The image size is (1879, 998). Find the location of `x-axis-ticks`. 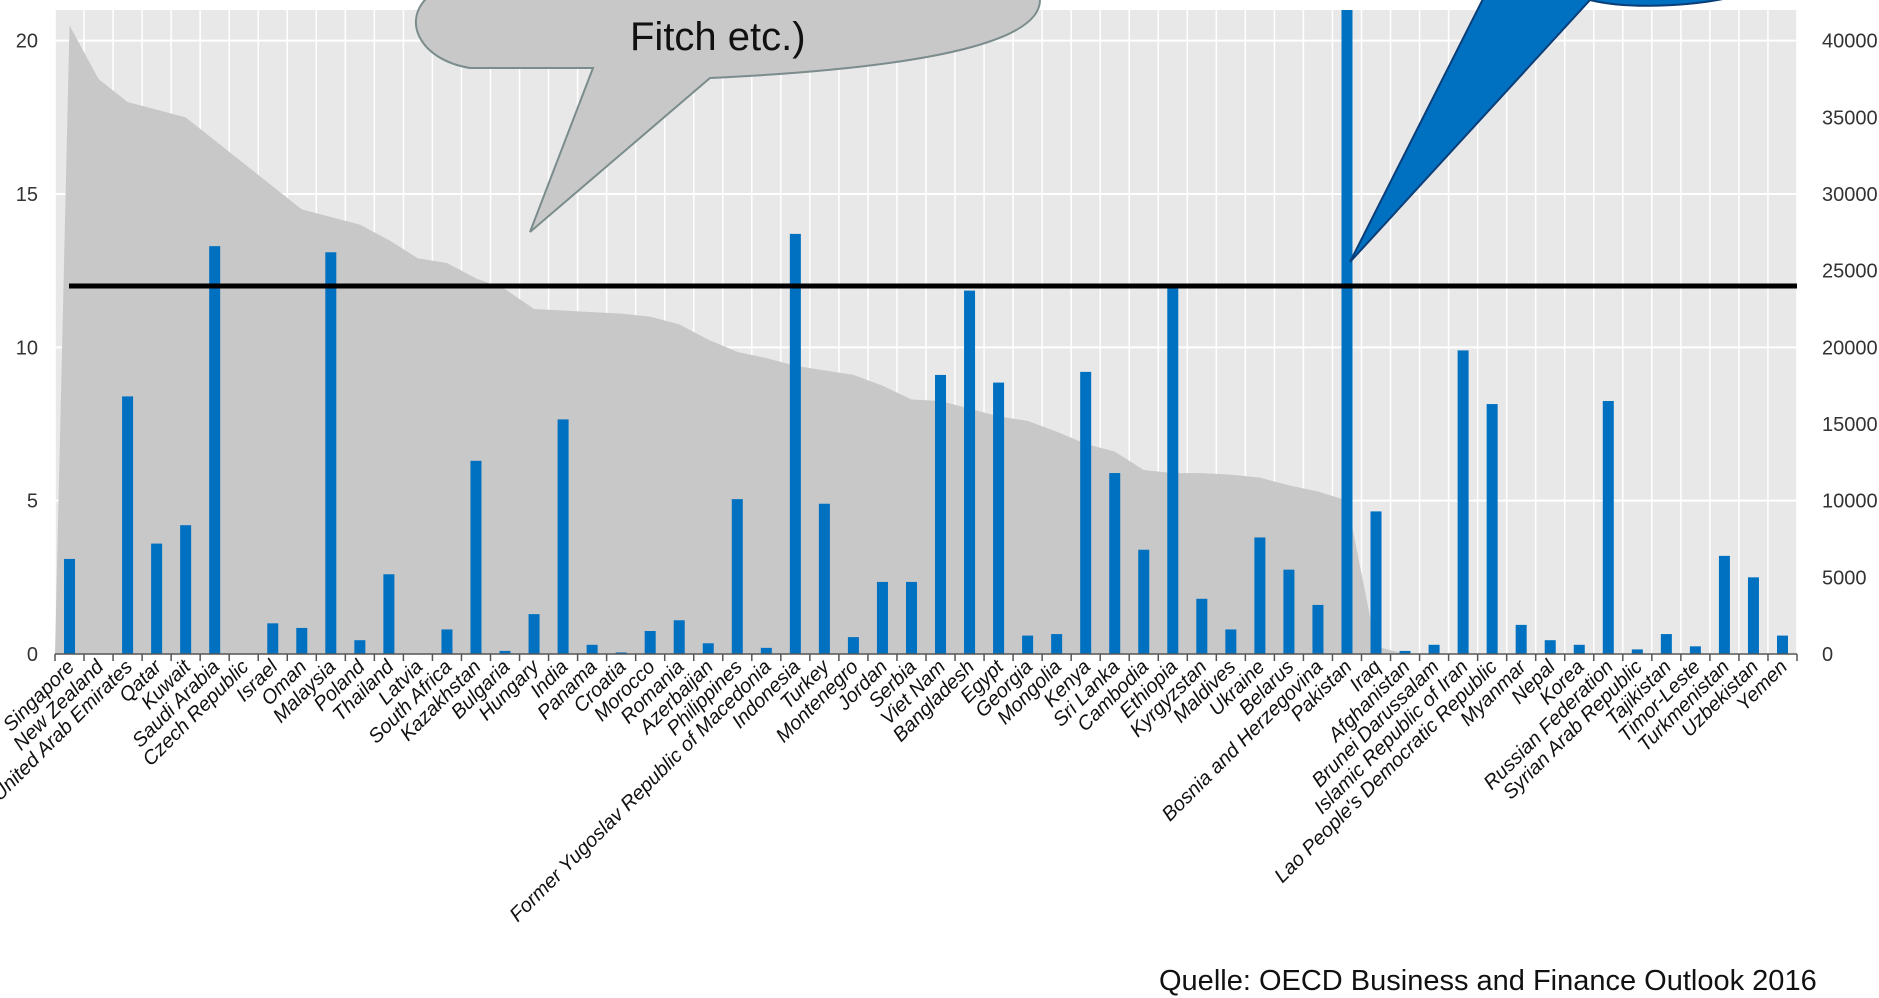

x-axis-ticks is located at coordinates (926, 657).